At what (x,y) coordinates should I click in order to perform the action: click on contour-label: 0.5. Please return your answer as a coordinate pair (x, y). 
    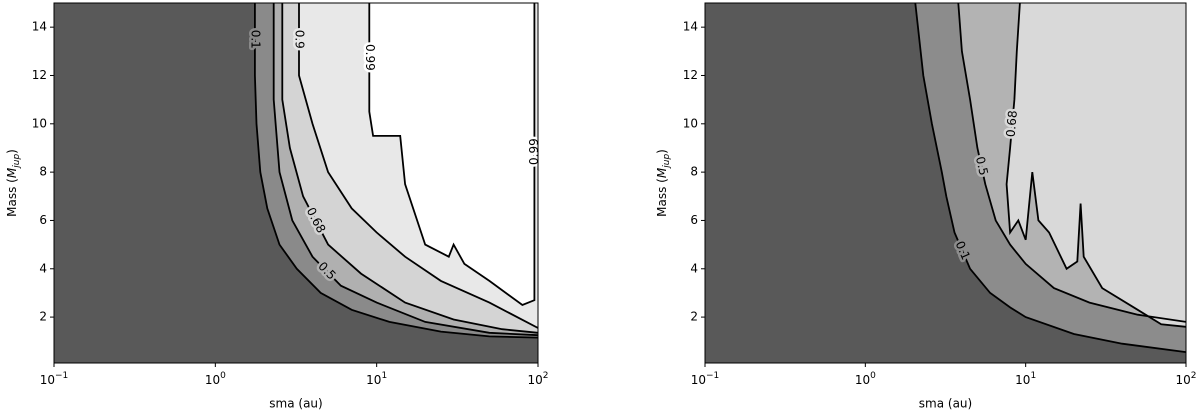
    Looking at the image, I should click on (982, 166).